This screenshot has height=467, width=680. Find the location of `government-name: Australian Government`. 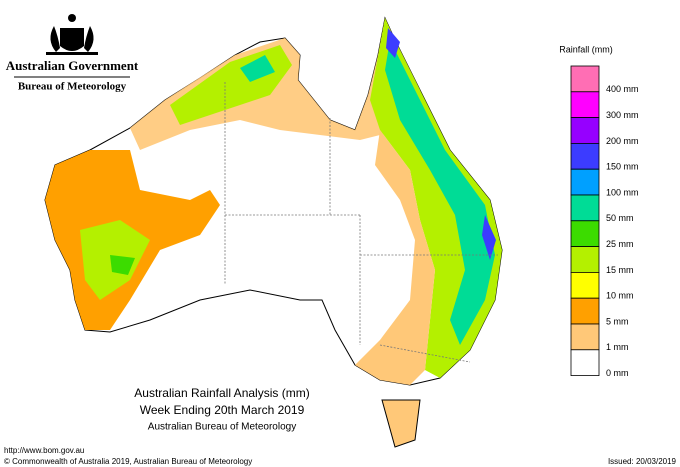

government-name: Australian Government is located at coordinates (72, 65).